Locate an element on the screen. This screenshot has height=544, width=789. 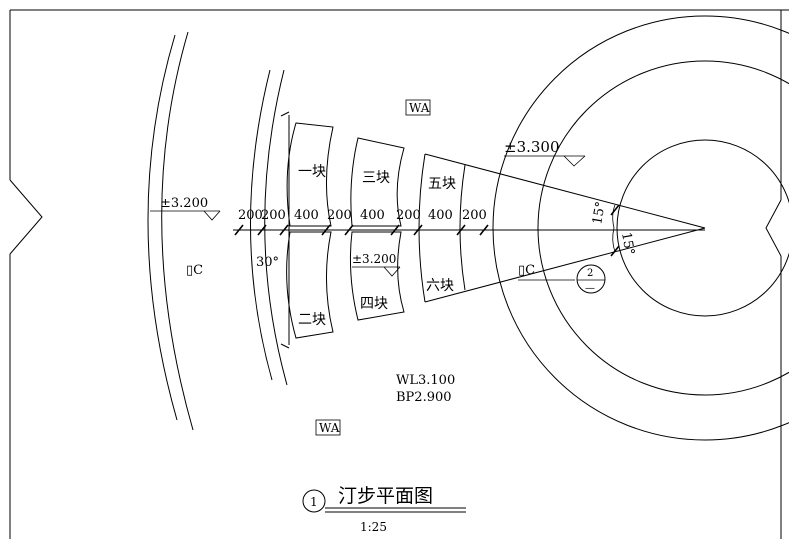
elevation-center: ±3.200 is located at coordinates (376, 264).